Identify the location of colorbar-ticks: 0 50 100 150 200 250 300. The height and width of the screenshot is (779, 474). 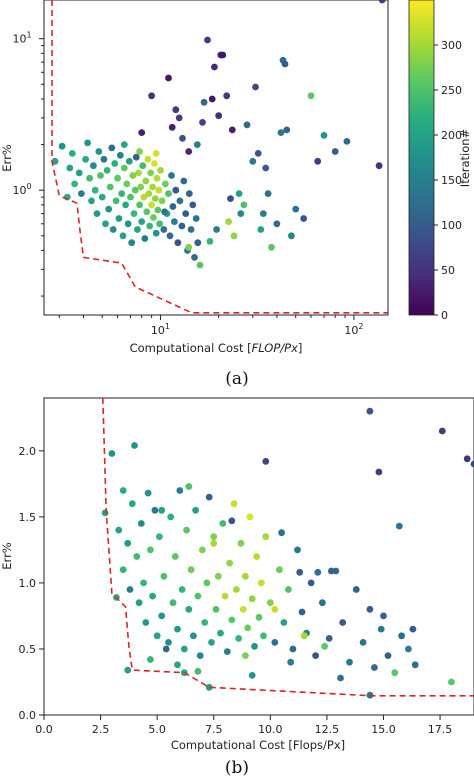
(448, 180).